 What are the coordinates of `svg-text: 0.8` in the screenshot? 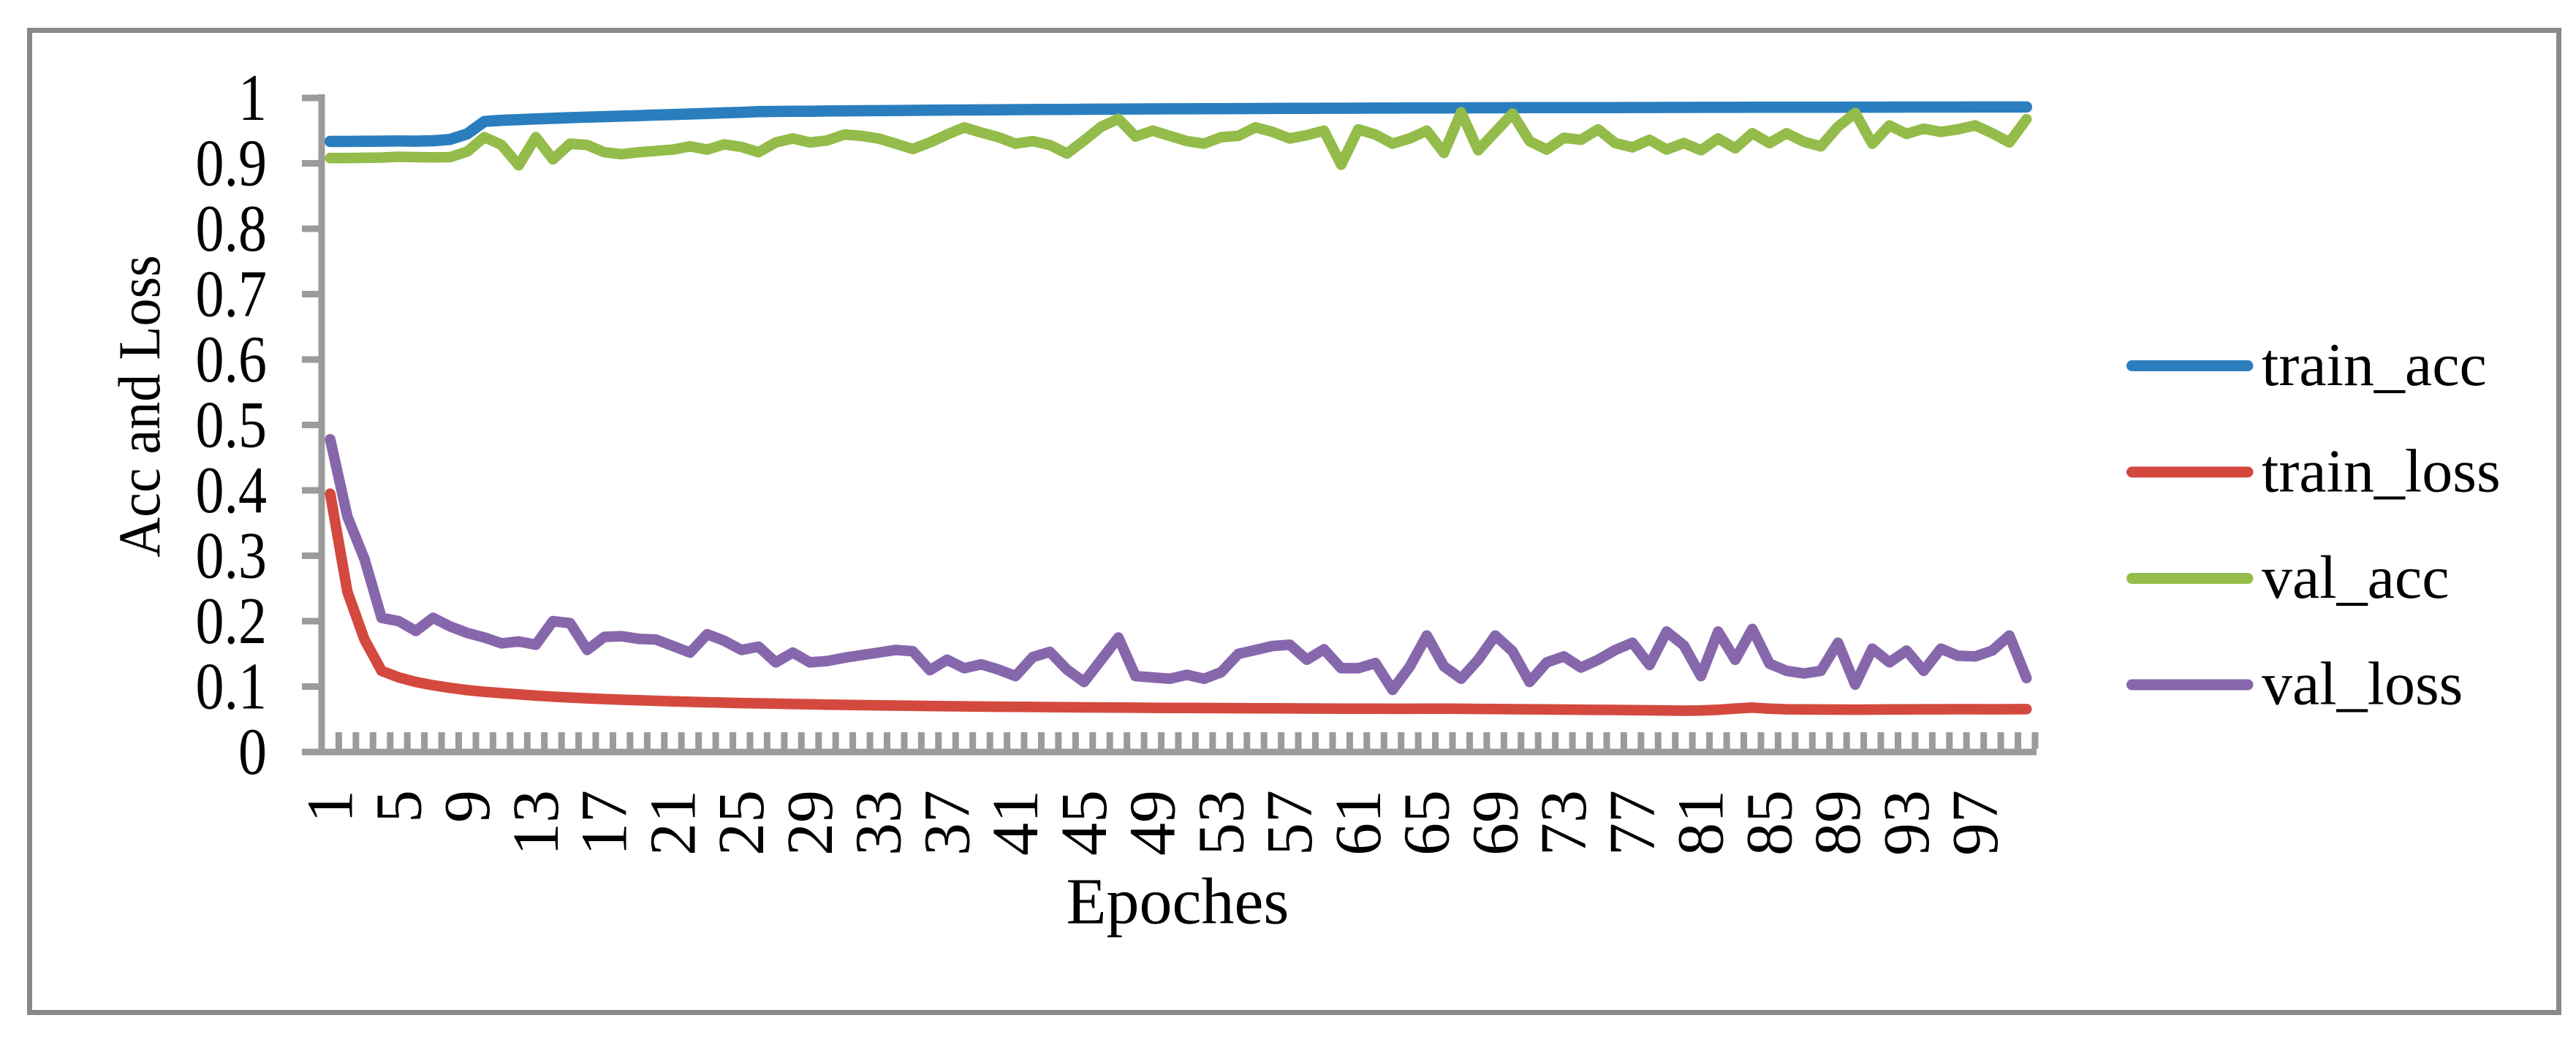 It's located at (231, 229).